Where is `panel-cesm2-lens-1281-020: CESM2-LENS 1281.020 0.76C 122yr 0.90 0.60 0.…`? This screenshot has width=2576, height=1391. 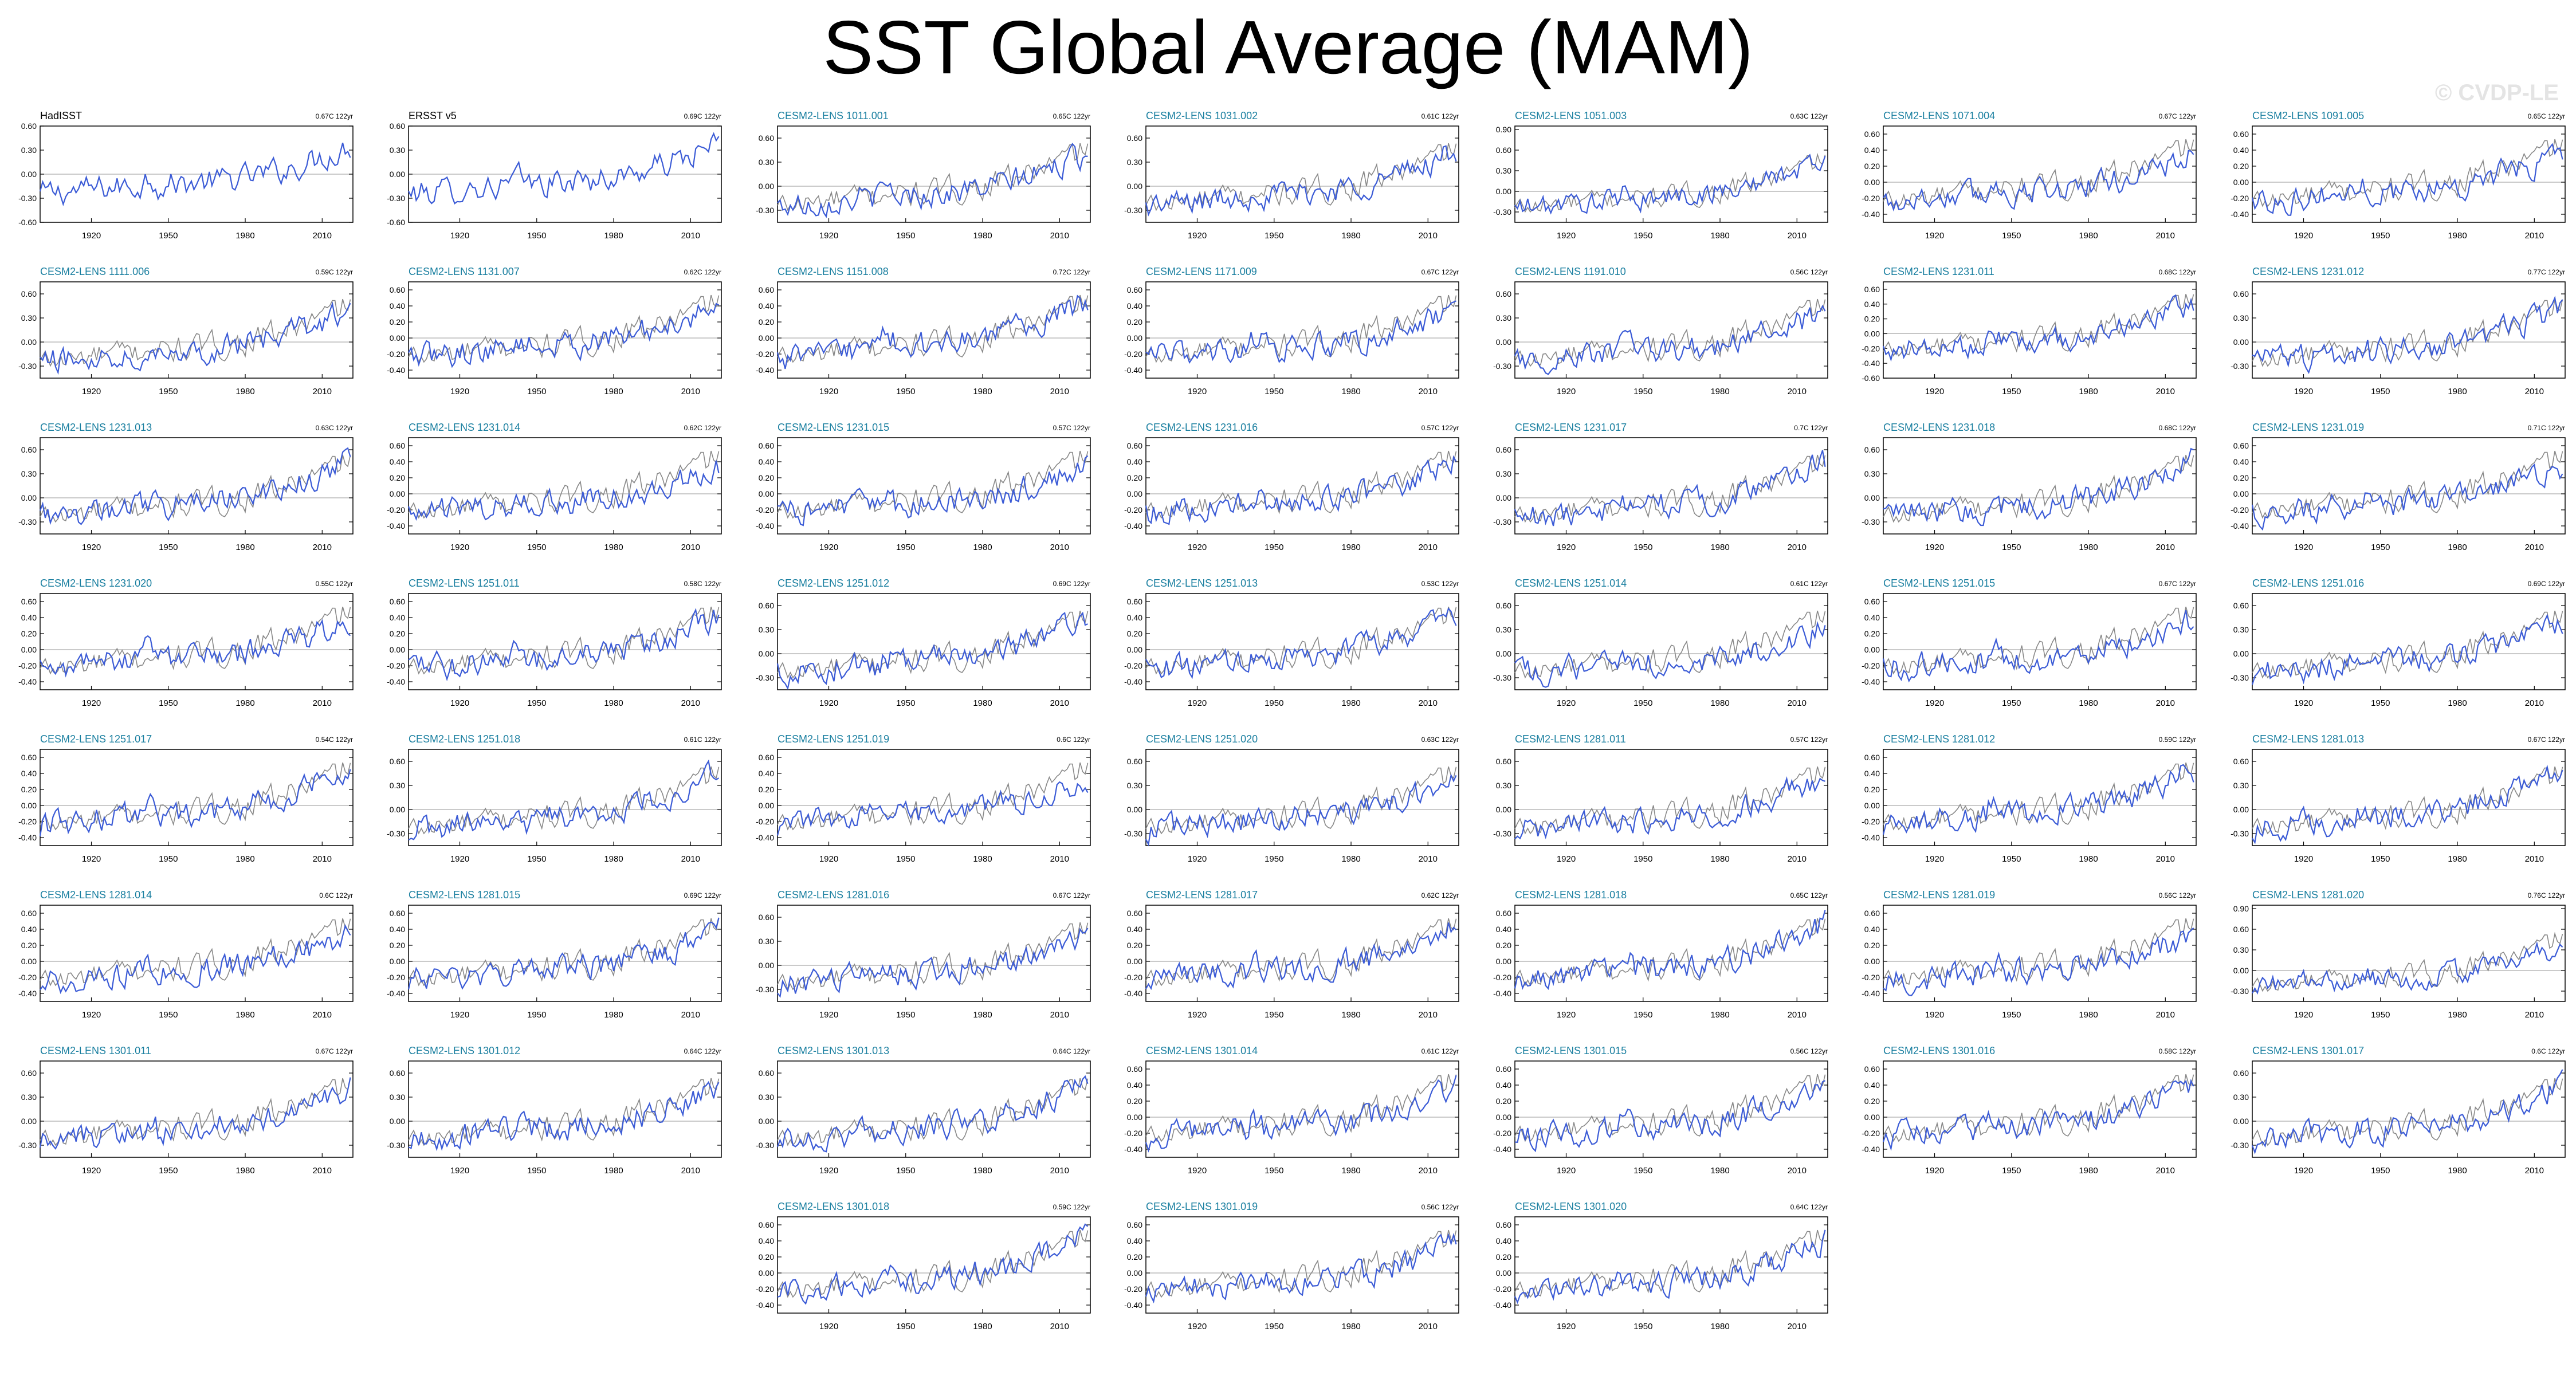
panel-cesm2-lens-1281-020: CESM2-LENS 1281.020 0.76C 122yr 0.90 0.60 0.… is located at coordinates (2404, 956).